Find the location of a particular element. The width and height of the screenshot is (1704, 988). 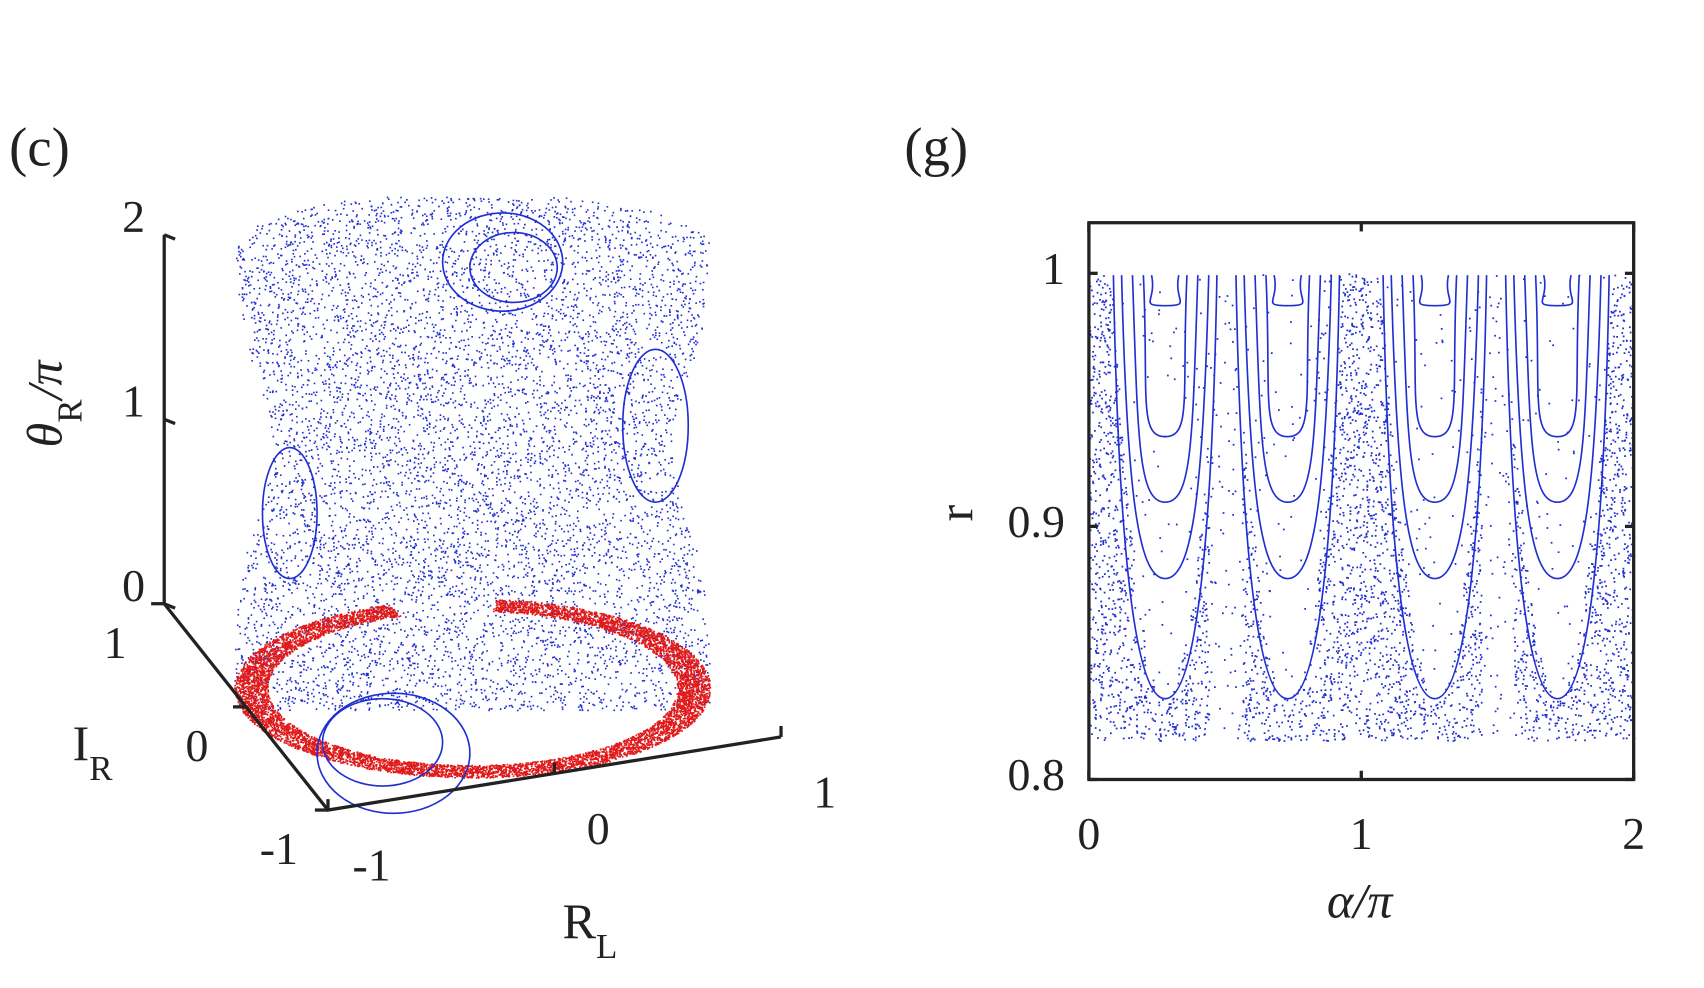

y-tick-label: 0.9 is located at coordinates (1036, 521).